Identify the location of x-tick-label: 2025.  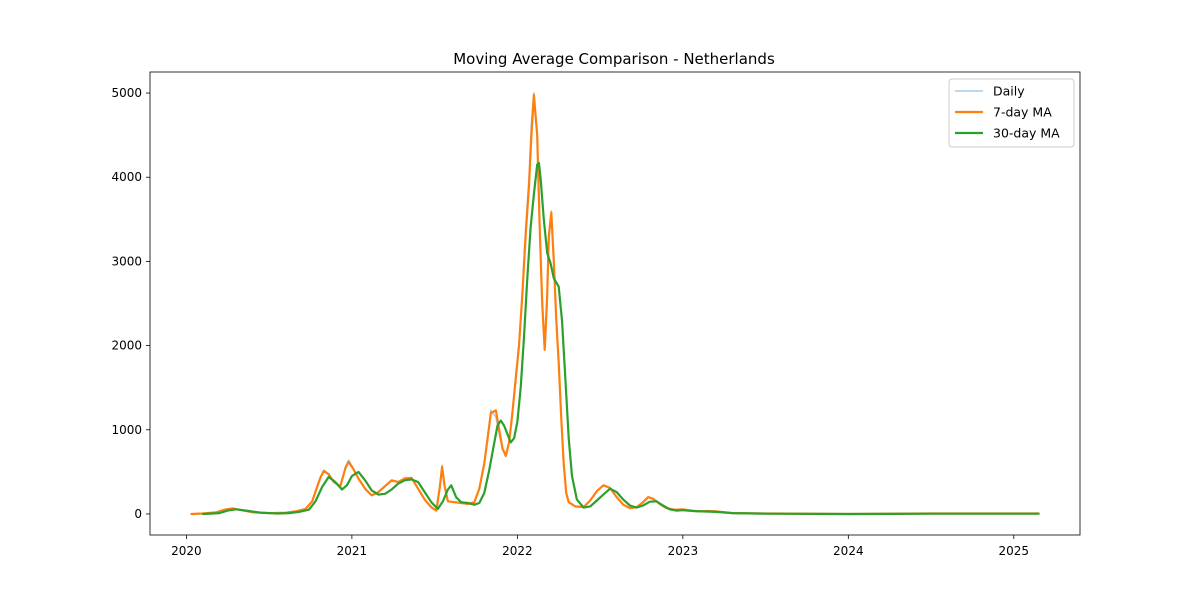
(1014, 551).